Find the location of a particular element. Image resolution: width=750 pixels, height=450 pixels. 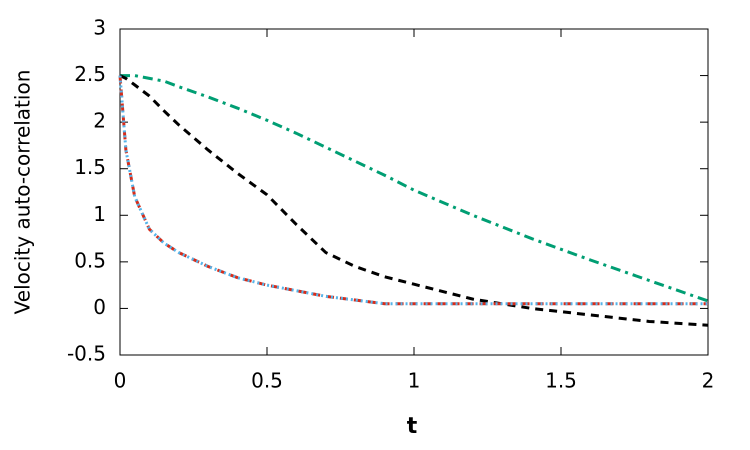

y-tick-label: 0 is located at coordinates (99, 307).